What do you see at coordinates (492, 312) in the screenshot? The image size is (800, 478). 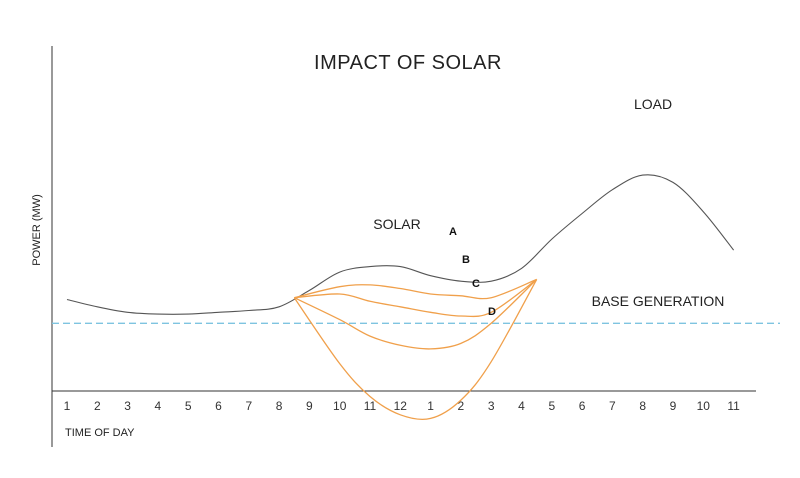 I see `scenario-d-label: D` at bounding box center [492, 312].